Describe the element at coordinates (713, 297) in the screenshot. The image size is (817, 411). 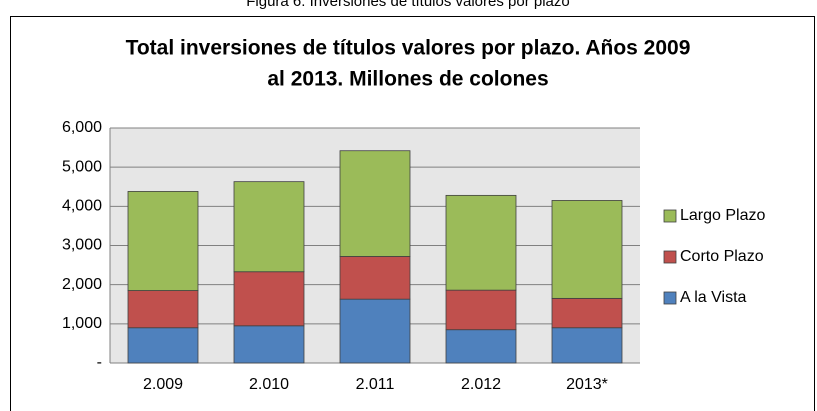
I see `legend-label: A la Vista` at that location.